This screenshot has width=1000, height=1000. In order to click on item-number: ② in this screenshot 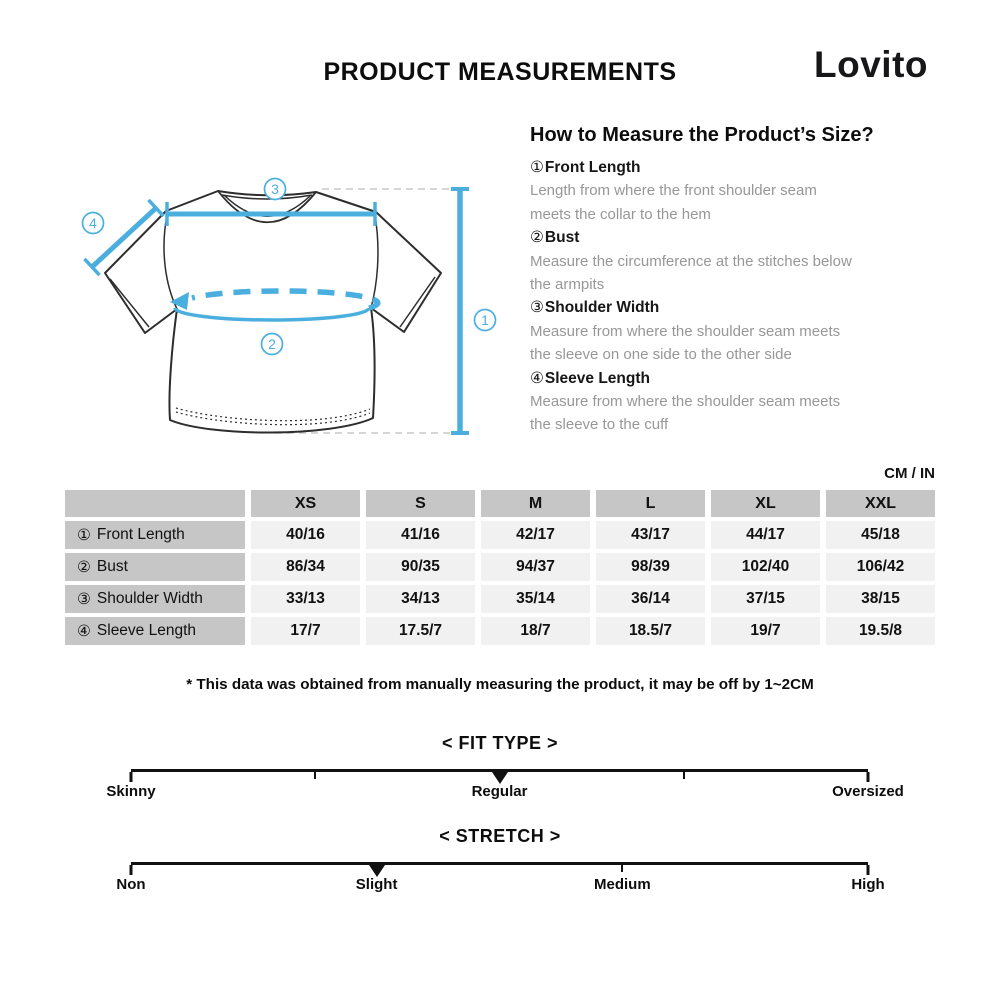, I will do `click(537, 238)`.